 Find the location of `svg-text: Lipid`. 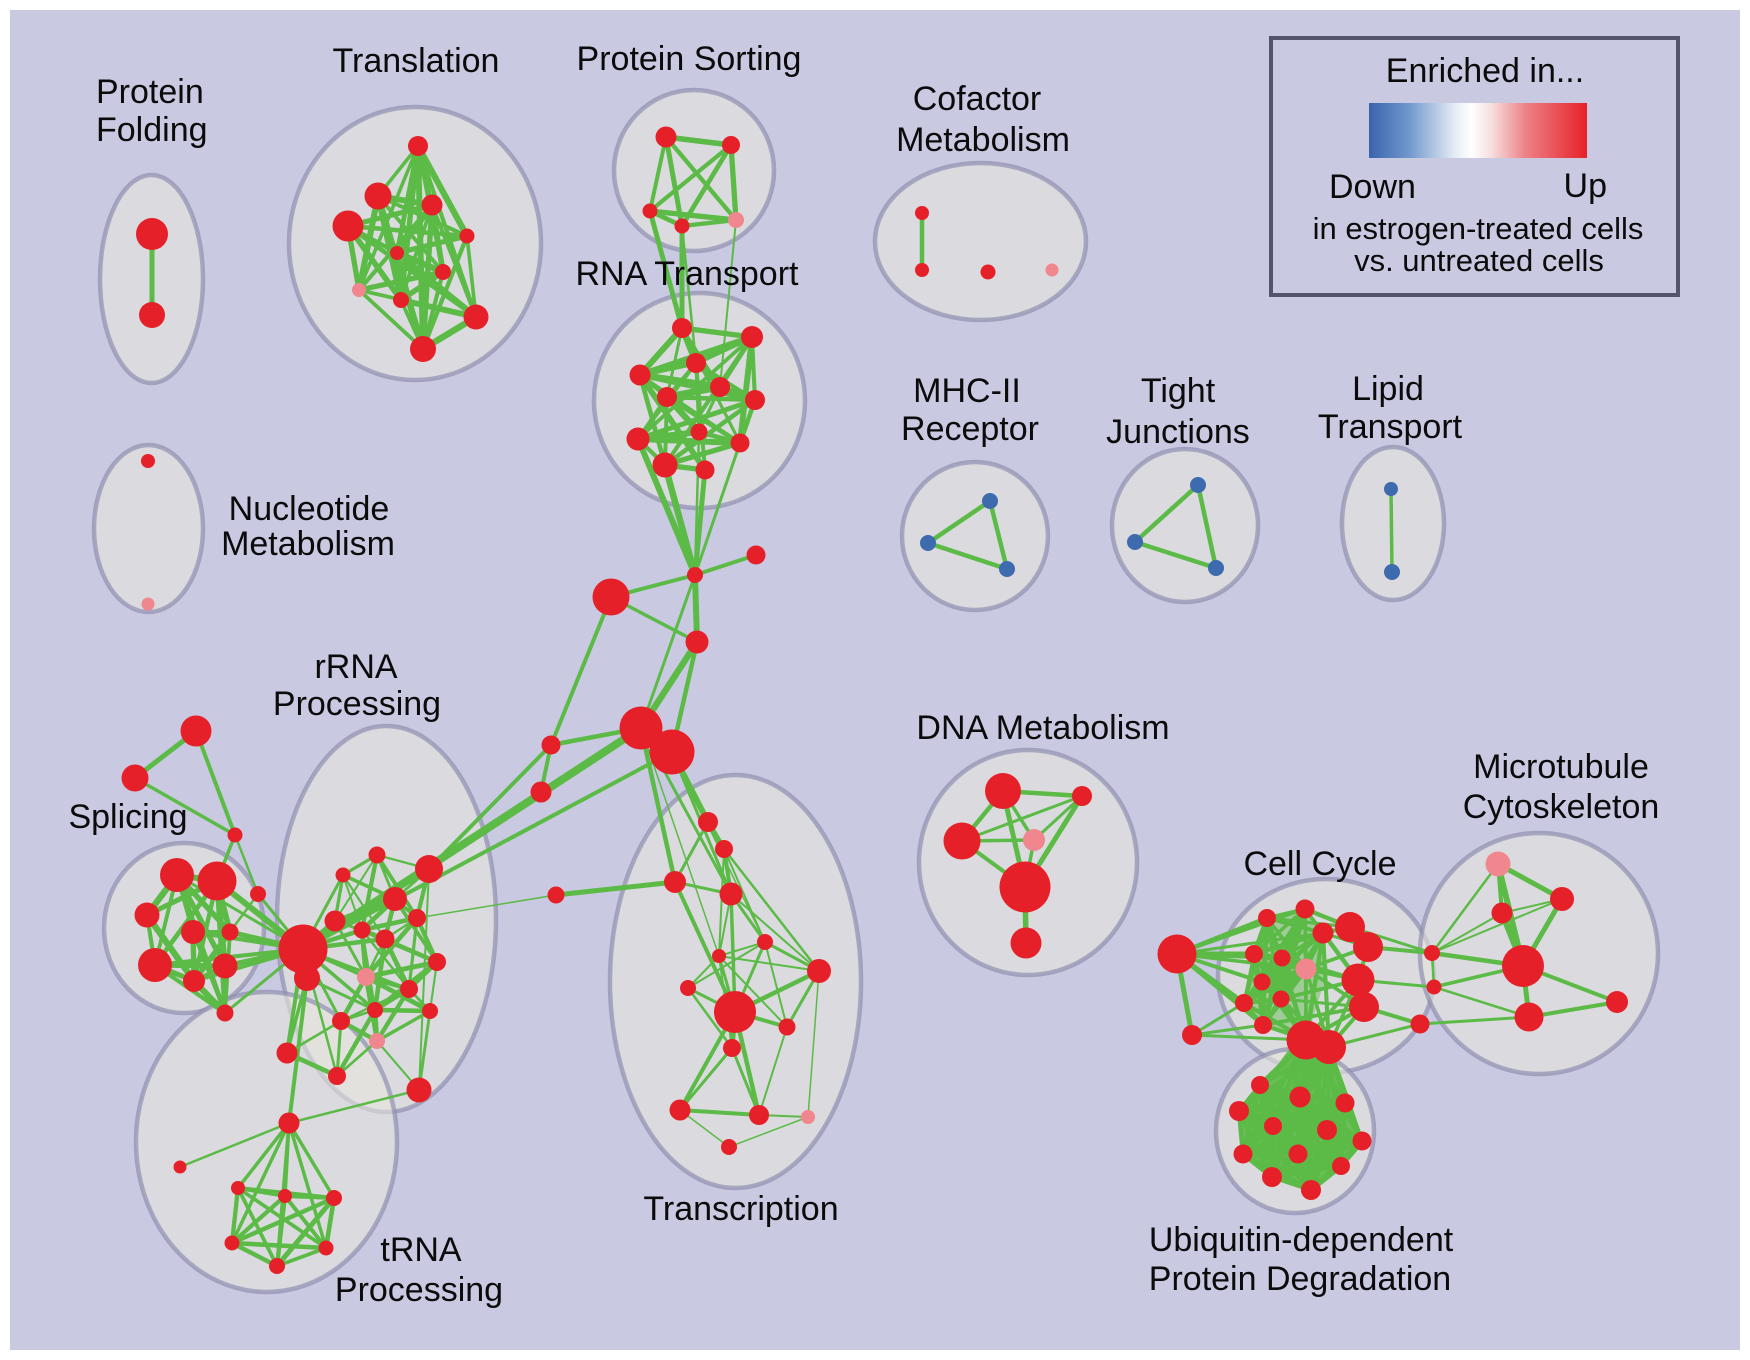

svg-text: Lipid is located at coordinates (1388, 389).